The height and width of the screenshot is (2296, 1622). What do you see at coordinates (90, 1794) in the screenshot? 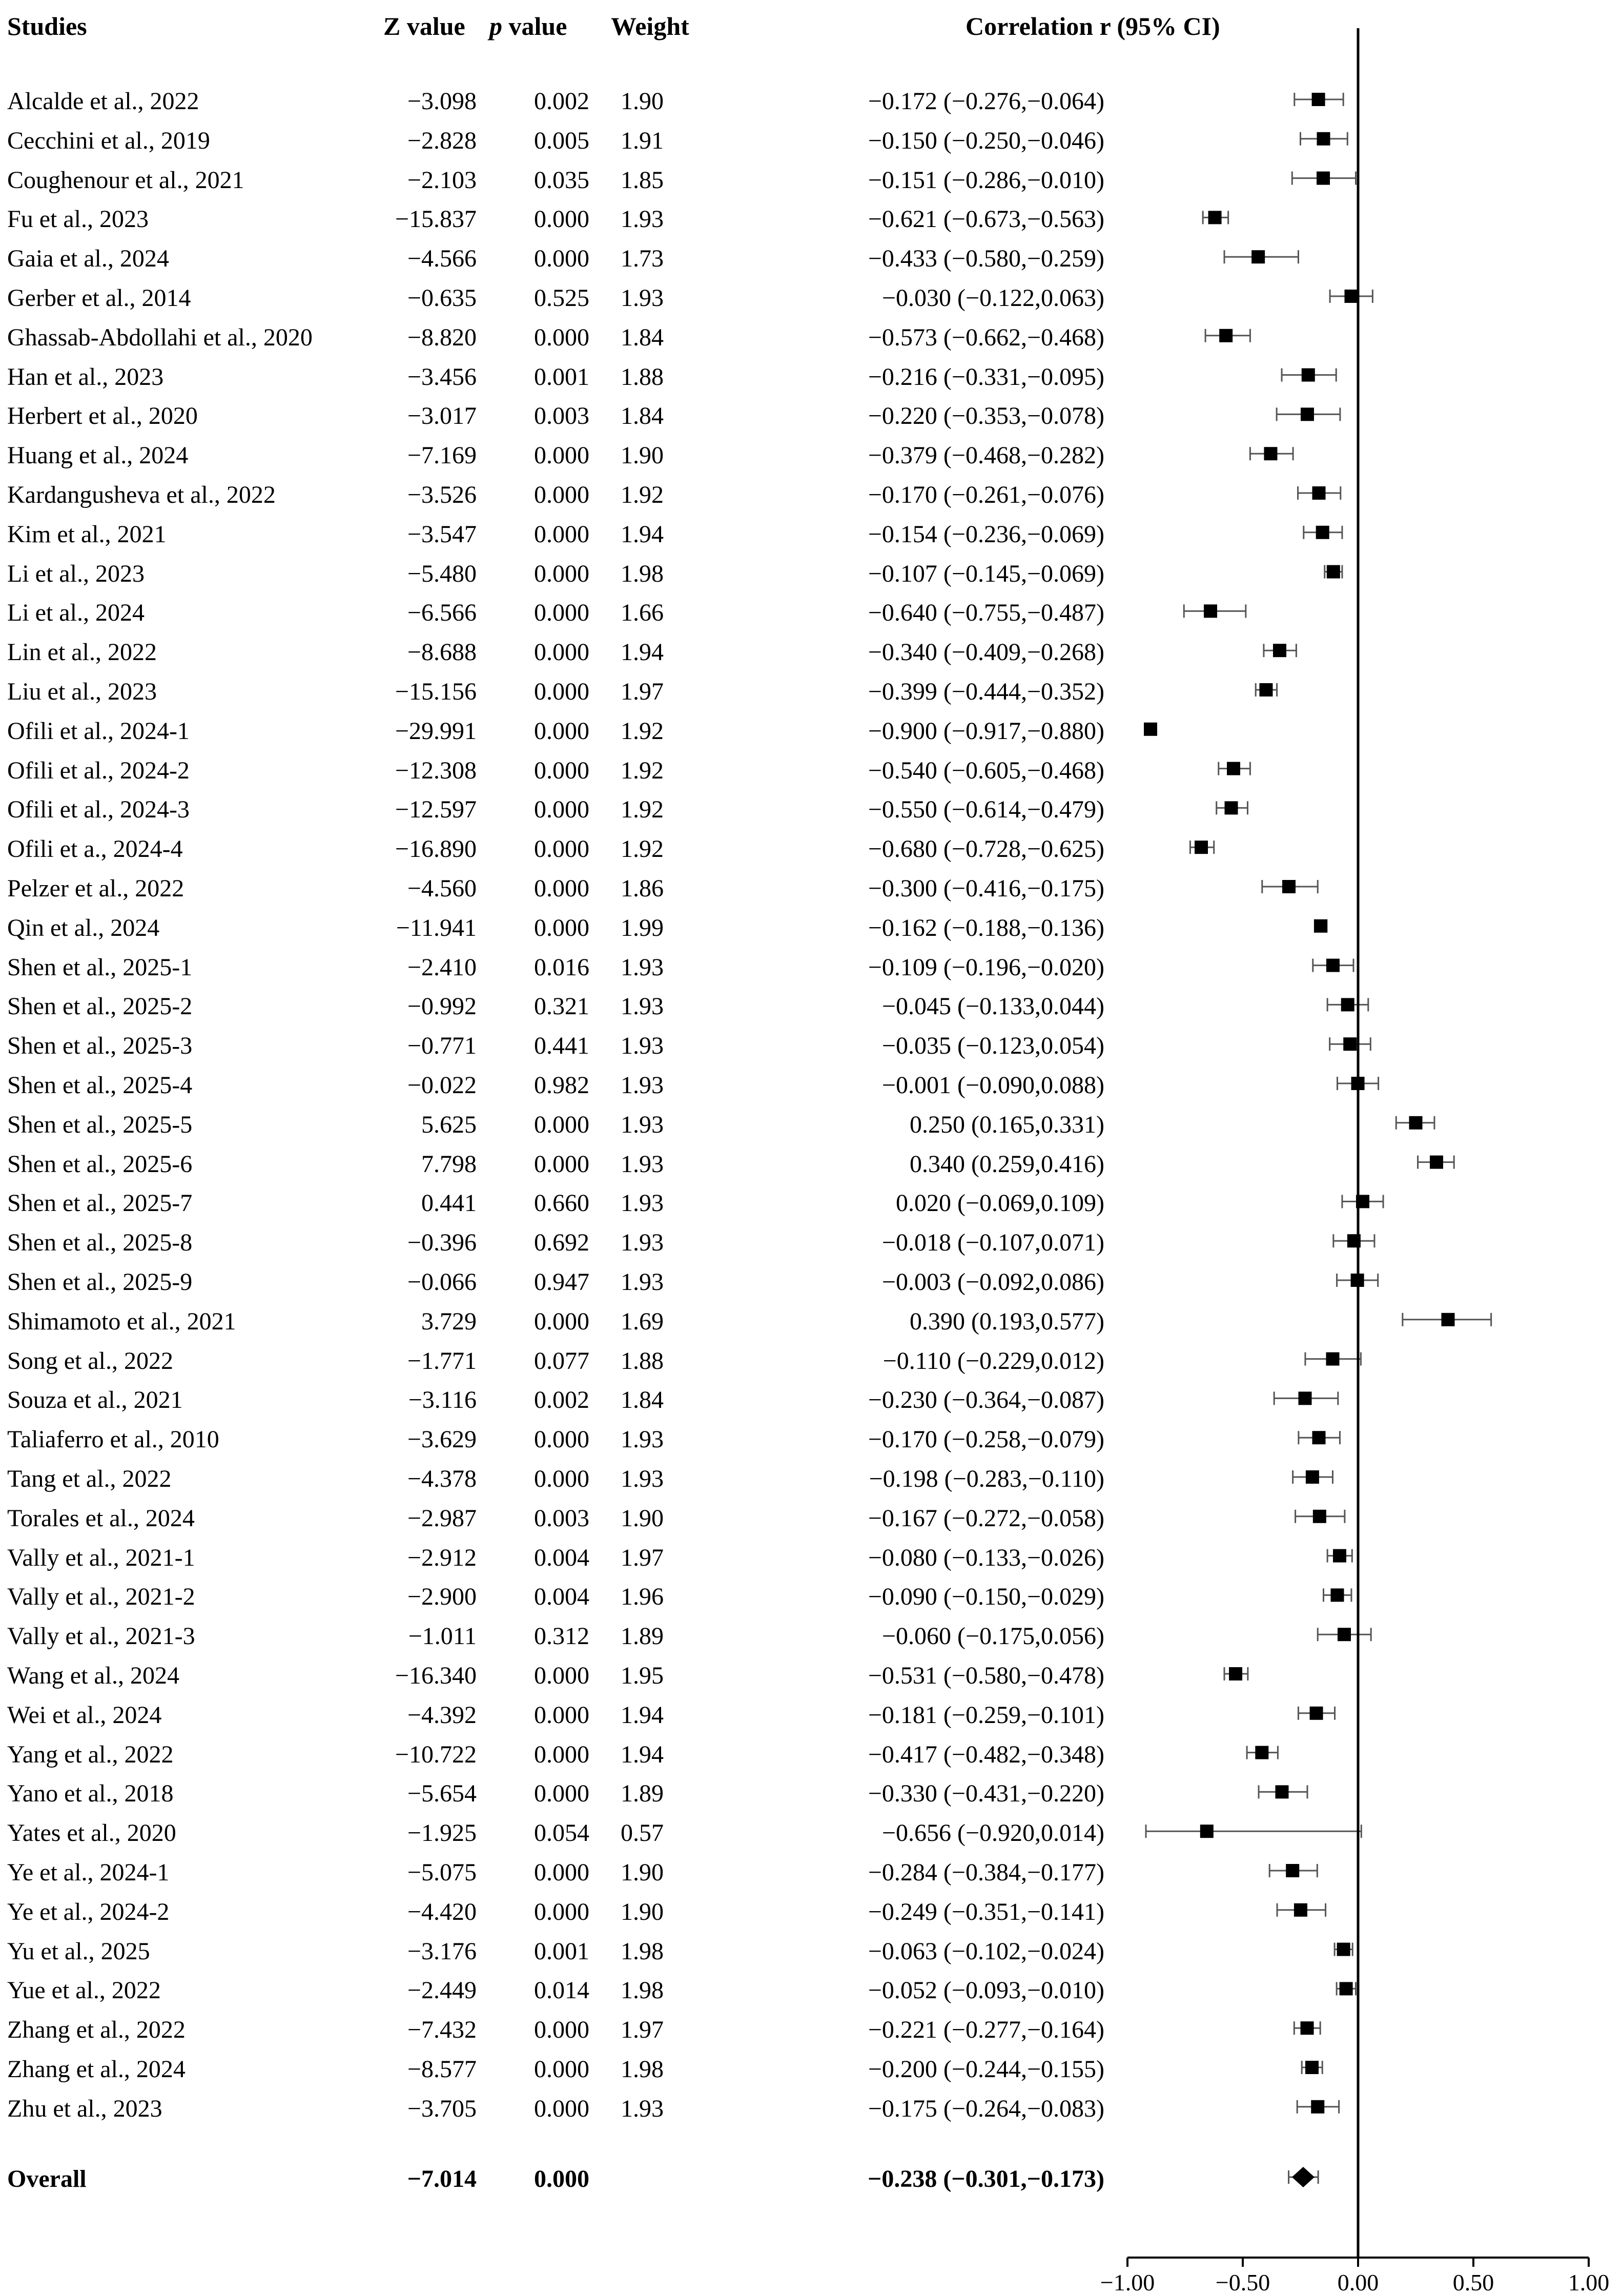
I see `study-name: Yano et al., 2018` at bounding box center [90, 1794].